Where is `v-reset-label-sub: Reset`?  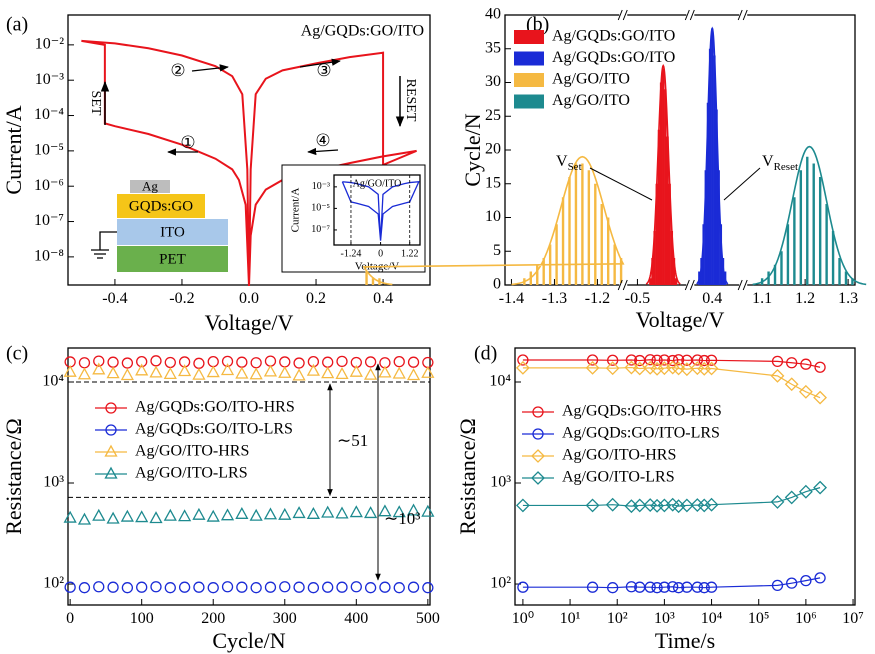
v-reset-label-sub: Reset is located at coordinates (786, 167).